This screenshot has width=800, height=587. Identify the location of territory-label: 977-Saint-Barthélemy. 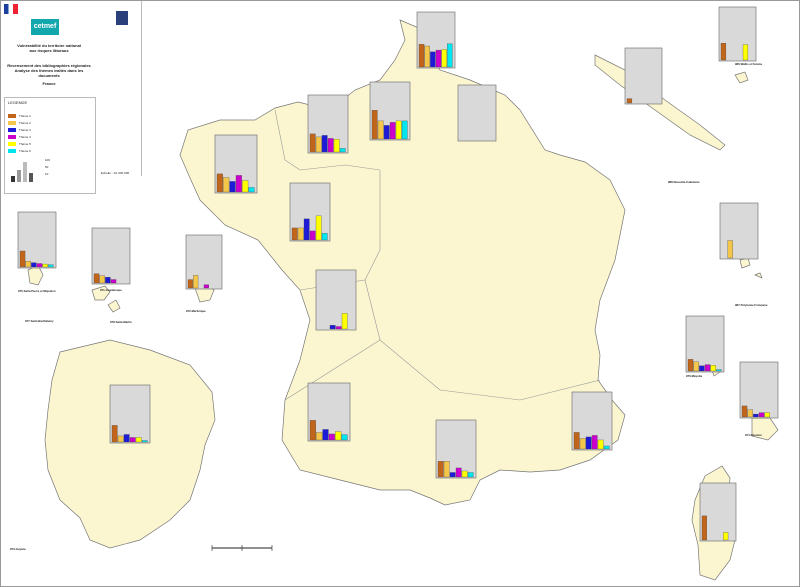
(39, 321).